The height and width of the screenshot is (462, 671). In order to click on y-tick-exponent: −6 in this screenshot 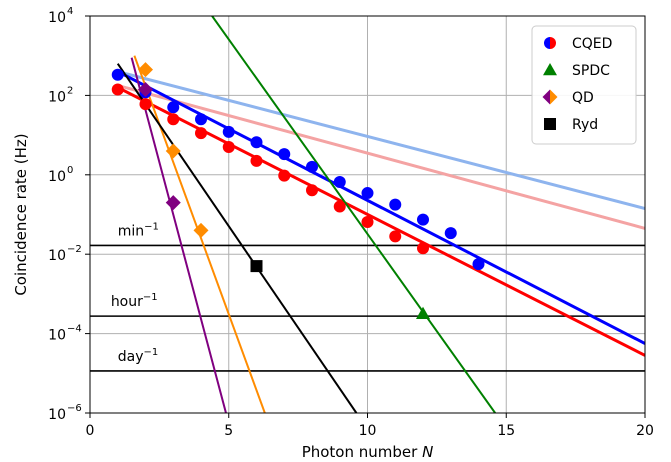, I will do `click(74, 408)`.